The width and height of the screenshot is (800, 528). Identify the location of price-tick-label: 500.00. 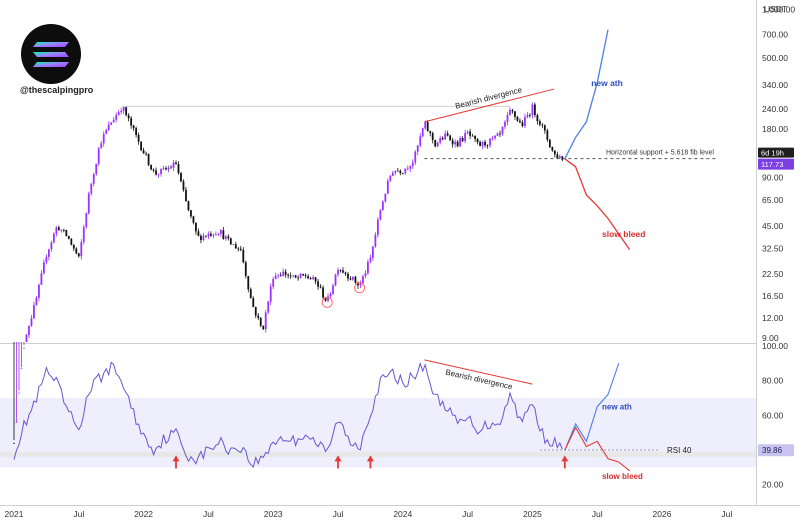
(775, 58).